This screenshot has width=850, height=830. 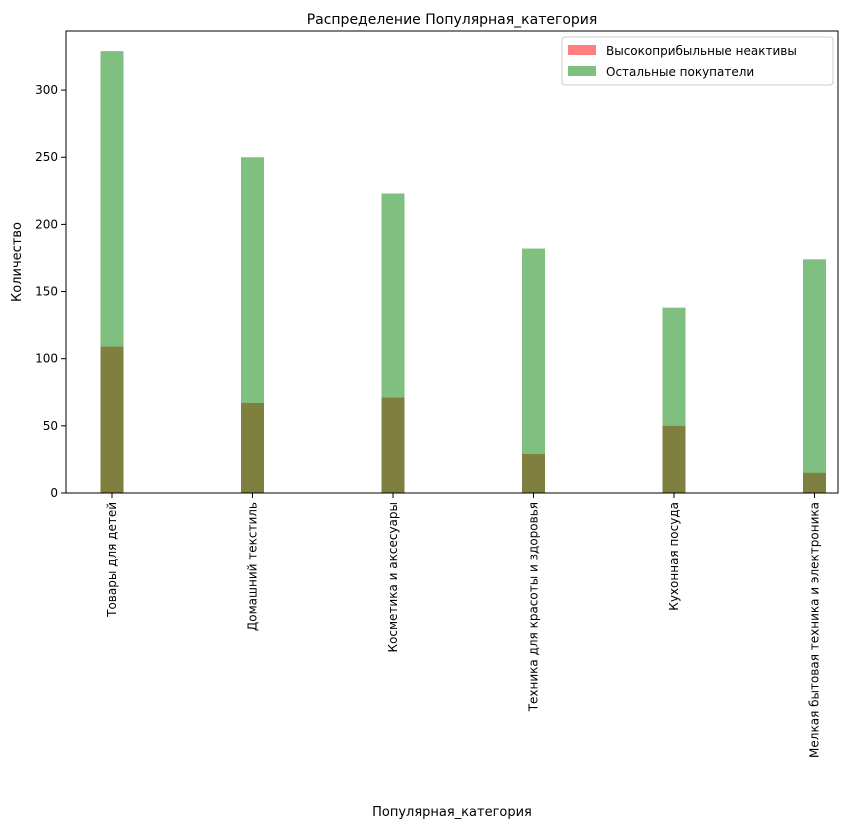 What do you see at coordinates (46, 224) in the screenshot?
I see `y-tick-label: 200` at bounding box center [46, 224].